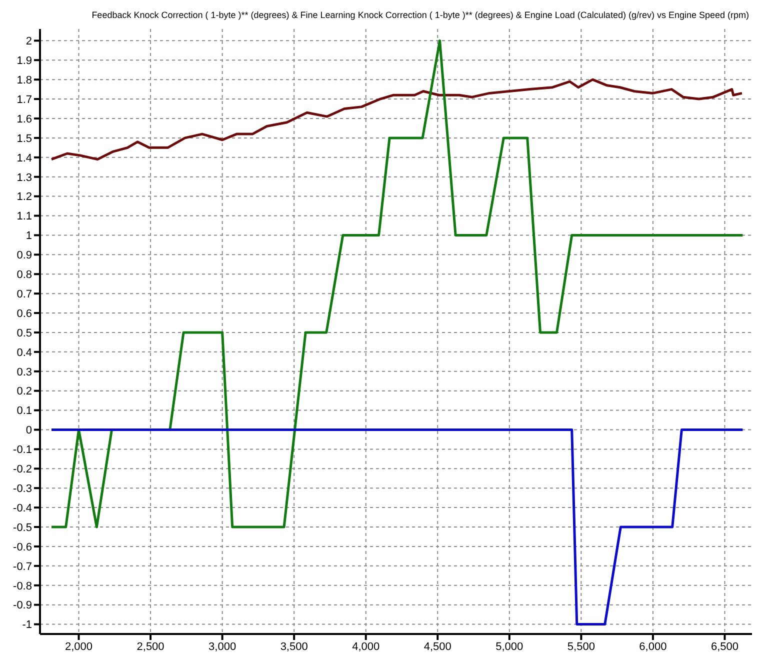 The image size is (763, 662). Describe the element at coordinates (24, 216) in the screenshot. I see `y-tick-label: 1.1` at that location.